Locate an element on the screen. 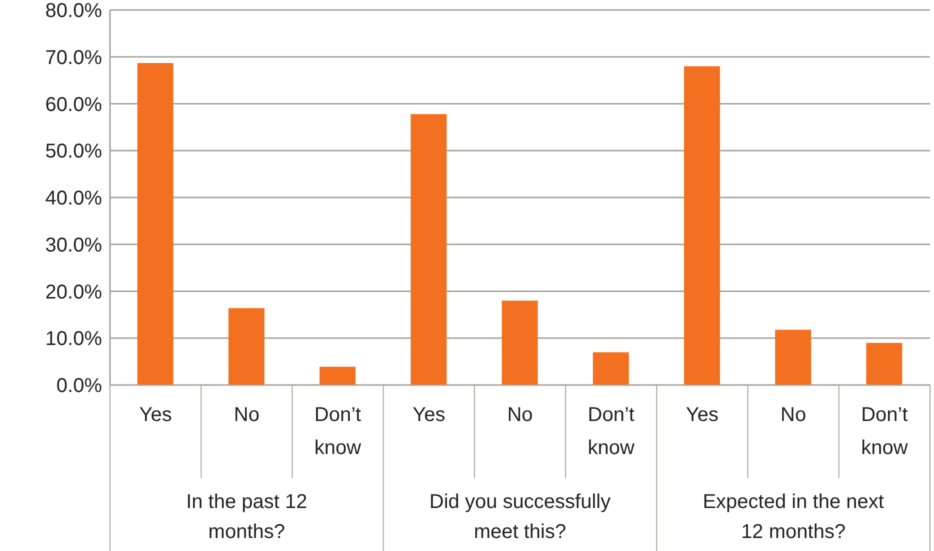  y-tick-label: 40.0% is located at coordinates (73, 199).